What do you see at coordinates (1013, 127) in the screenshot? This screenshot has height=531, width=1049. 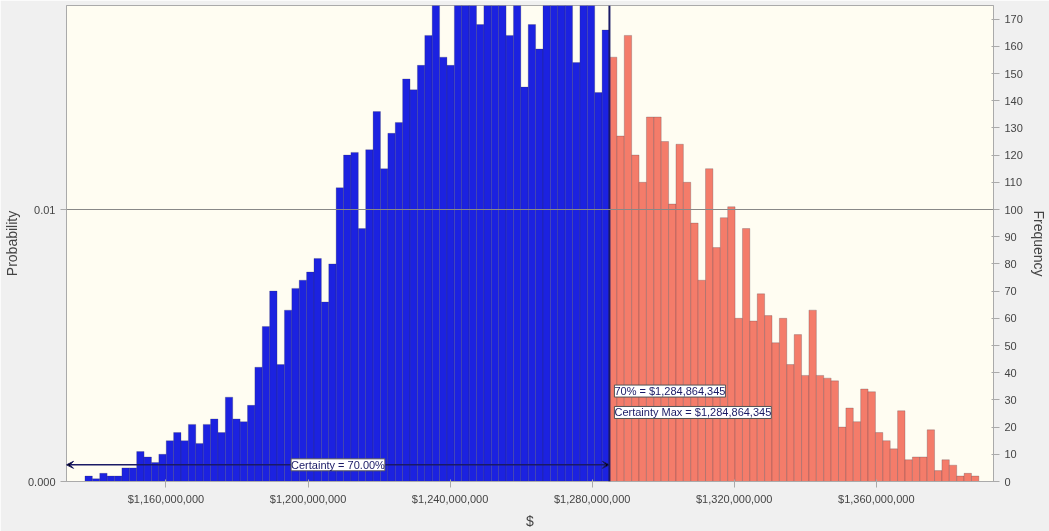 I see `y2-tick-label: 130` at bounding box center [1013, 127].